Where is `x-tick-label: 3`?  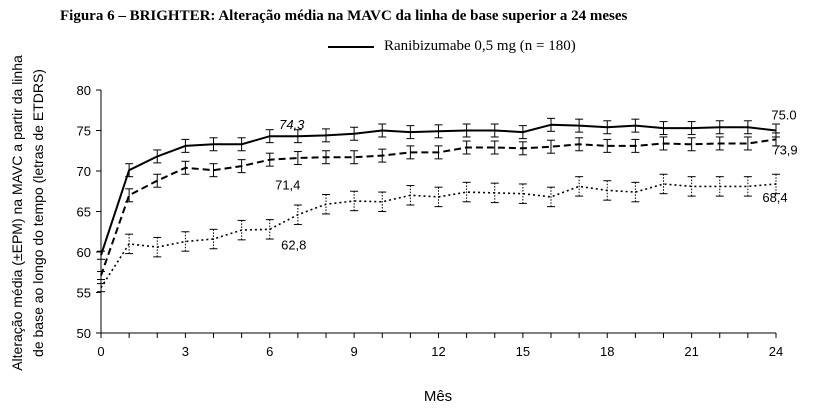
x-tick-label: 3 is located at coordinates (185, 351).